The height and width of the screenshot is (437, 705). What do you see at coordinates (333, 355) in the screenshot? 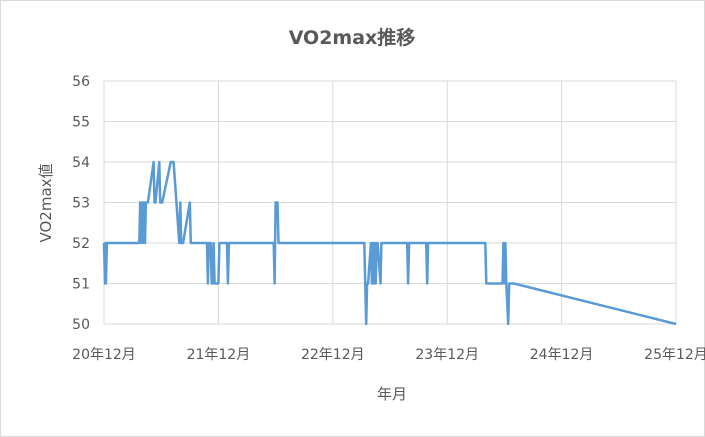
I see `x-tick-label: 22年12月` at bounding box center [333, 355].